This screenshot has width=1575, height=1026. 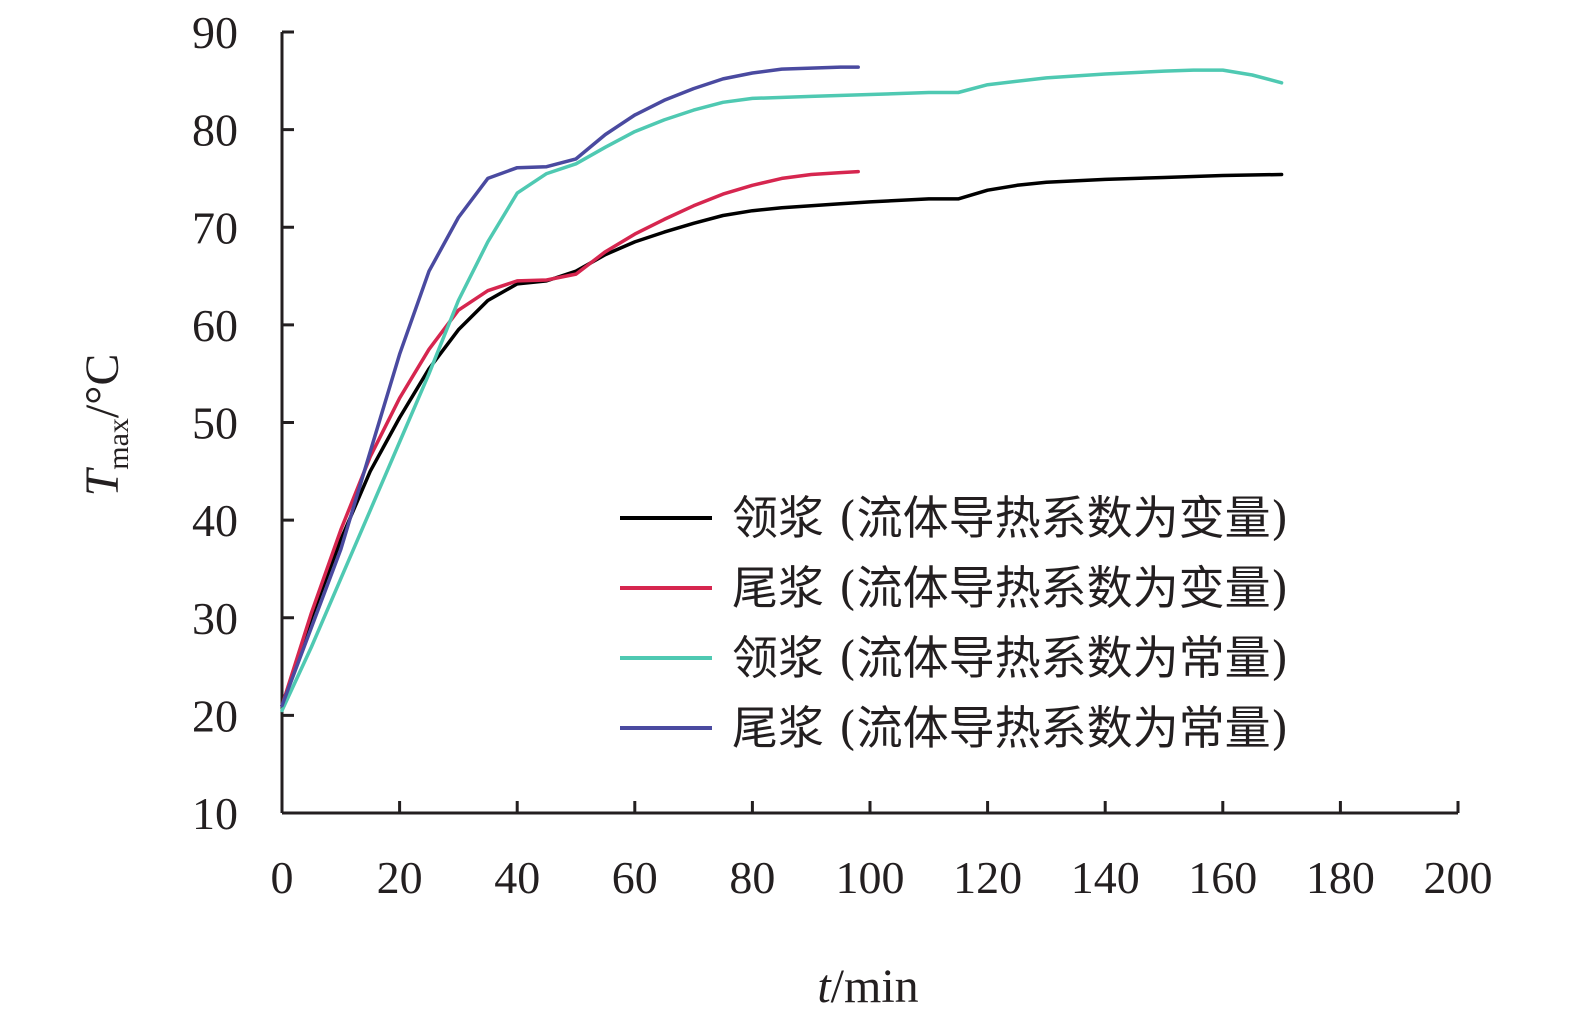 What do you see at coordinates (517, 877) in the screenshot?
I see `x-tick-label: 40` at bounding box center [517, 877].